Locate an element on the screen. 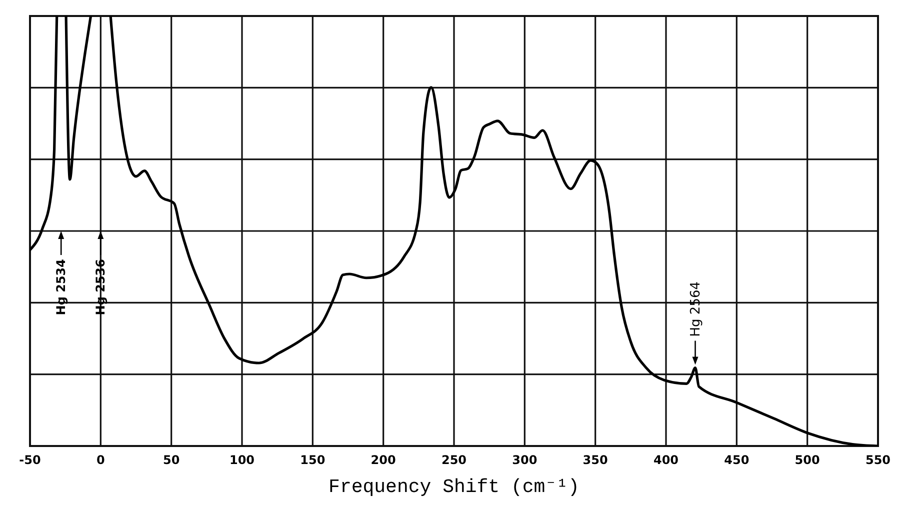 Image resolution: width=898 pixels, height=512 pixels. annotation: Hg 2536 is located at coordinates (101, 287).